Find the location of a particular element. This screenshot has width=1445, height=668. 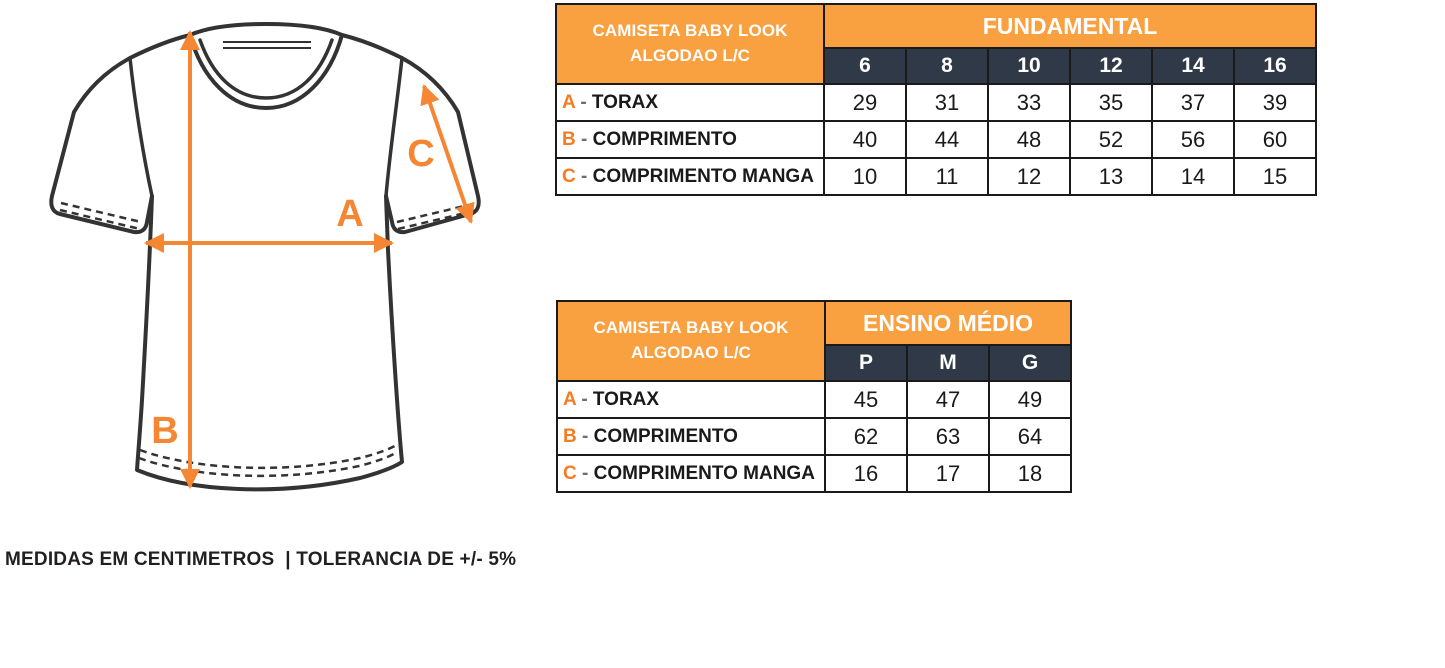

collar is located at coordinates (266, 66).